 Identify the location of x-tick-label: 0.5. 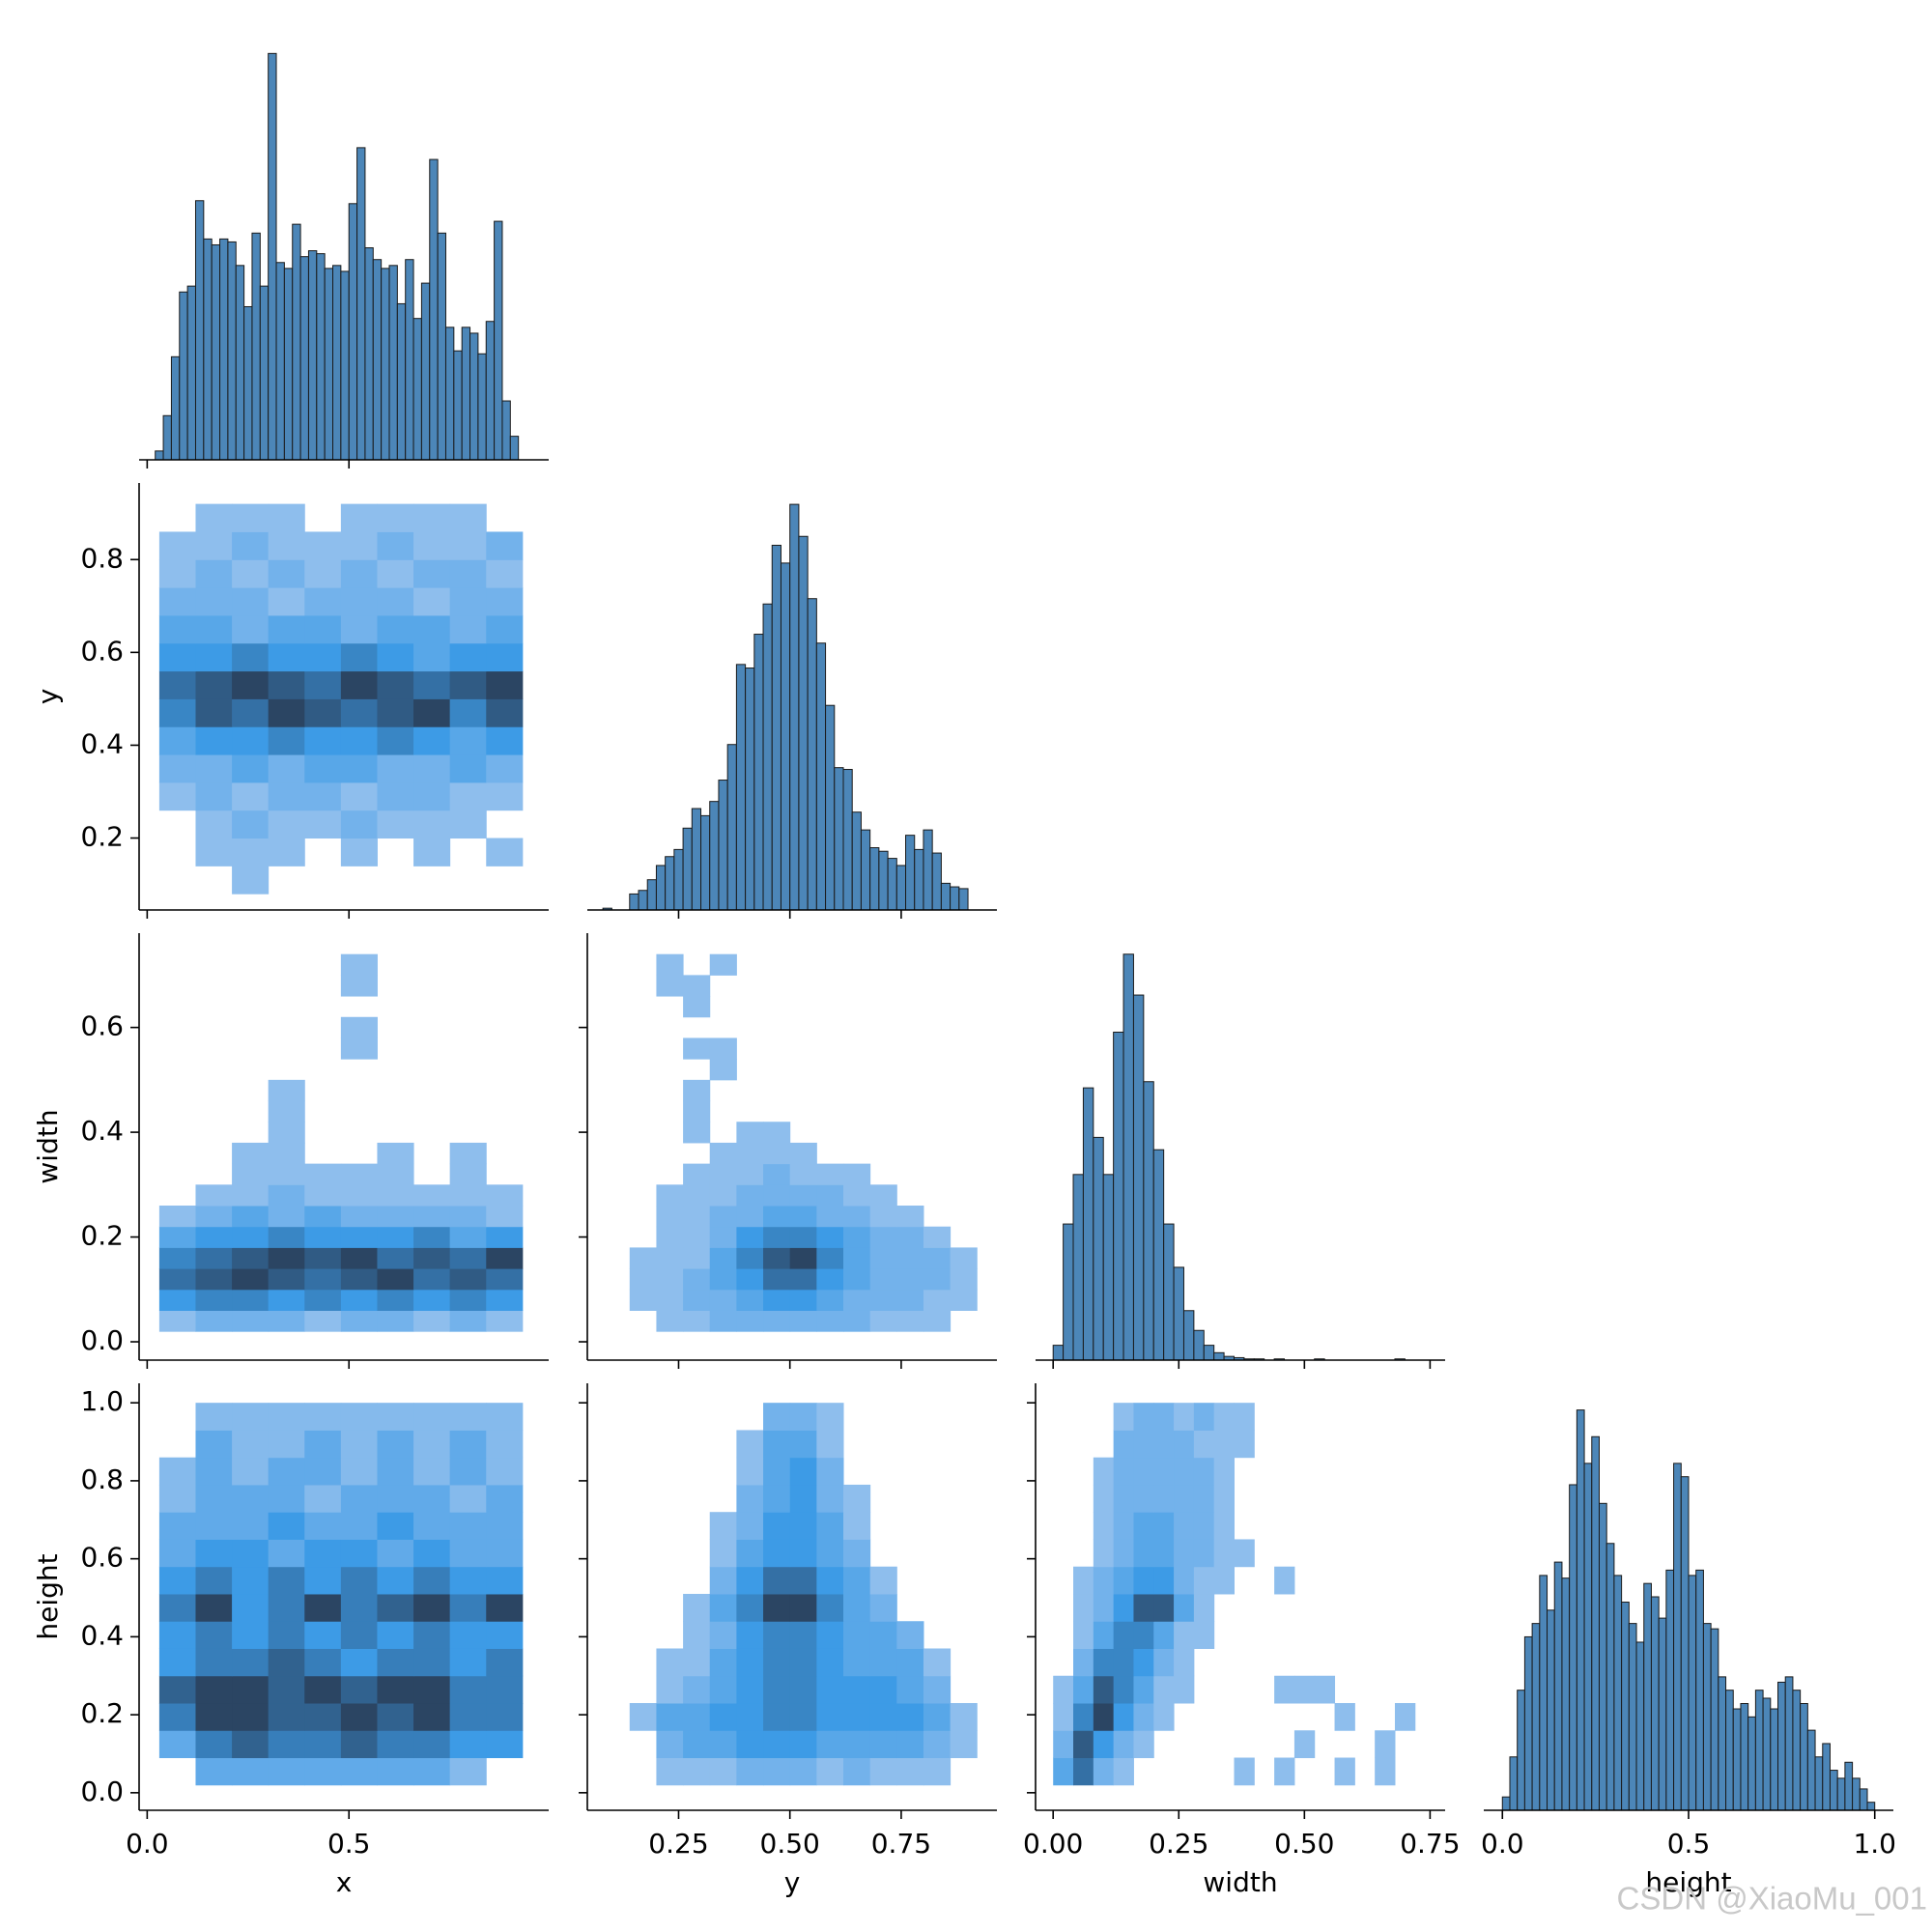
(1689, 1844).